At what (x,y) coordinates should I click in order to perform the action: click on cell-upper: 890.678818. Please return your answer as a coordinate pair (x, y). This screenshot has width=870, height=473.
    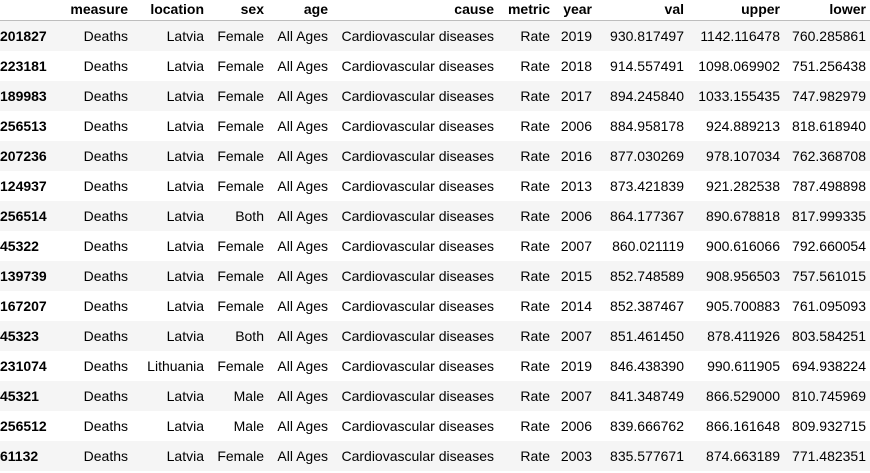
    Looking at the image, I should click on (743, 216).